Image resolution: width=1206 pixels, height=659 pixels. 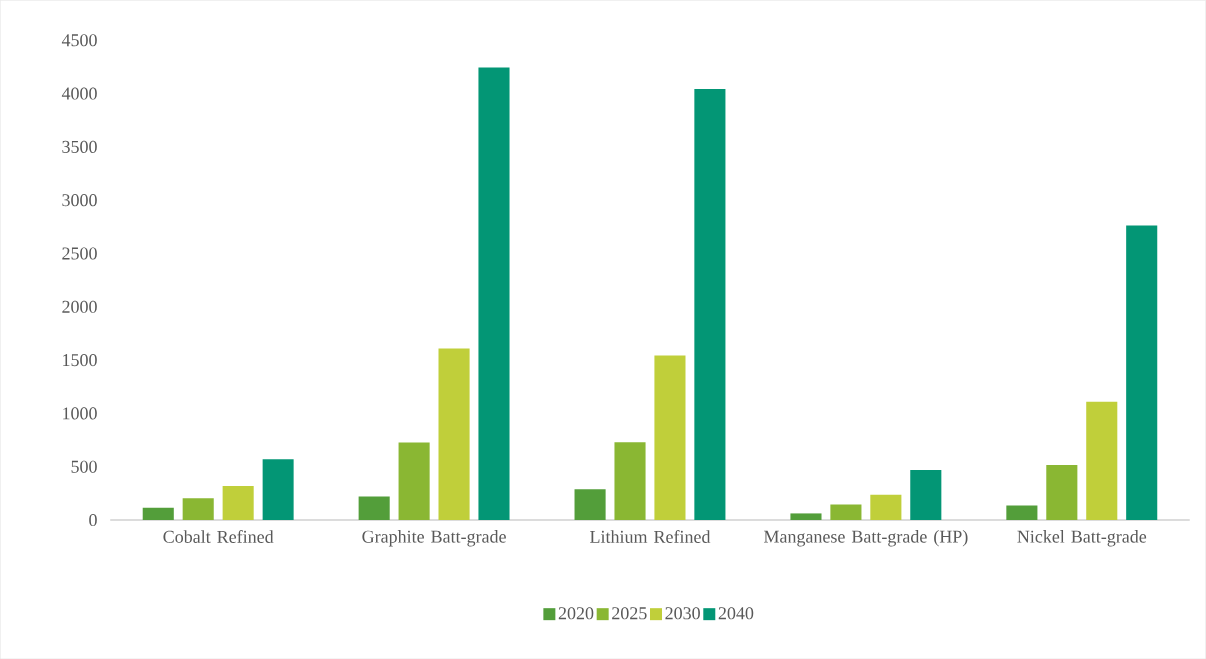 What do you see at coordinates (79, 146) in the screenshot?
I see `y-tick-label: 3500` at bounding box center [79, 146].